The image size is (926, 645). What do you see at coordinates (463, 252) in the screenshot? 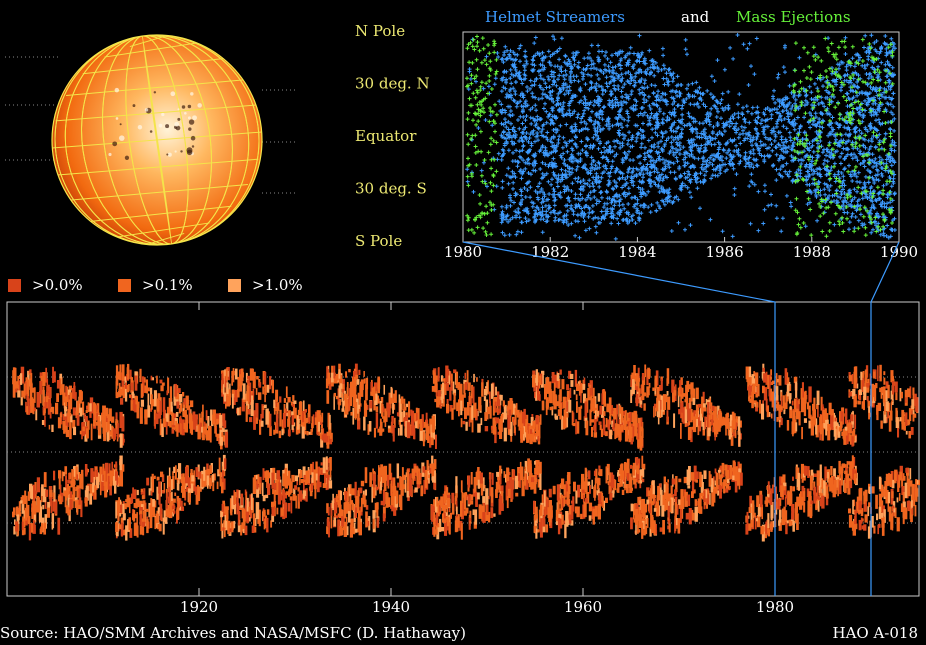
I see `x-tick-label: 1980` at bounding box center [463, 252].